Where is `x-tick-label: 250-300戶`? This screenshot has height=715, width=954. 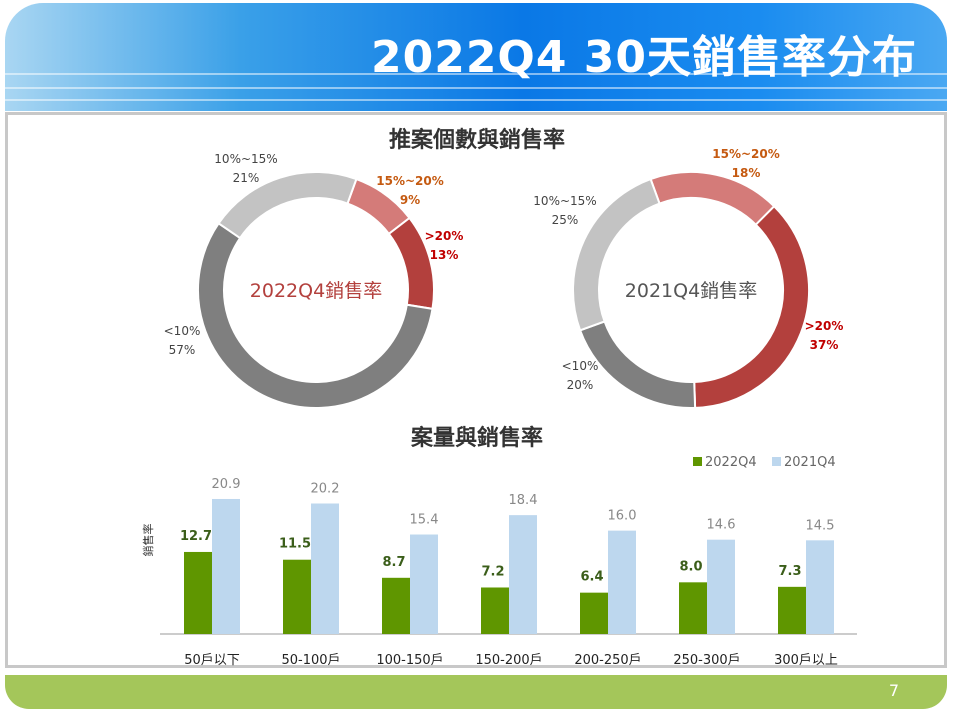 x-tick-label: 250-300戶 is located at coordinates (706, 660).